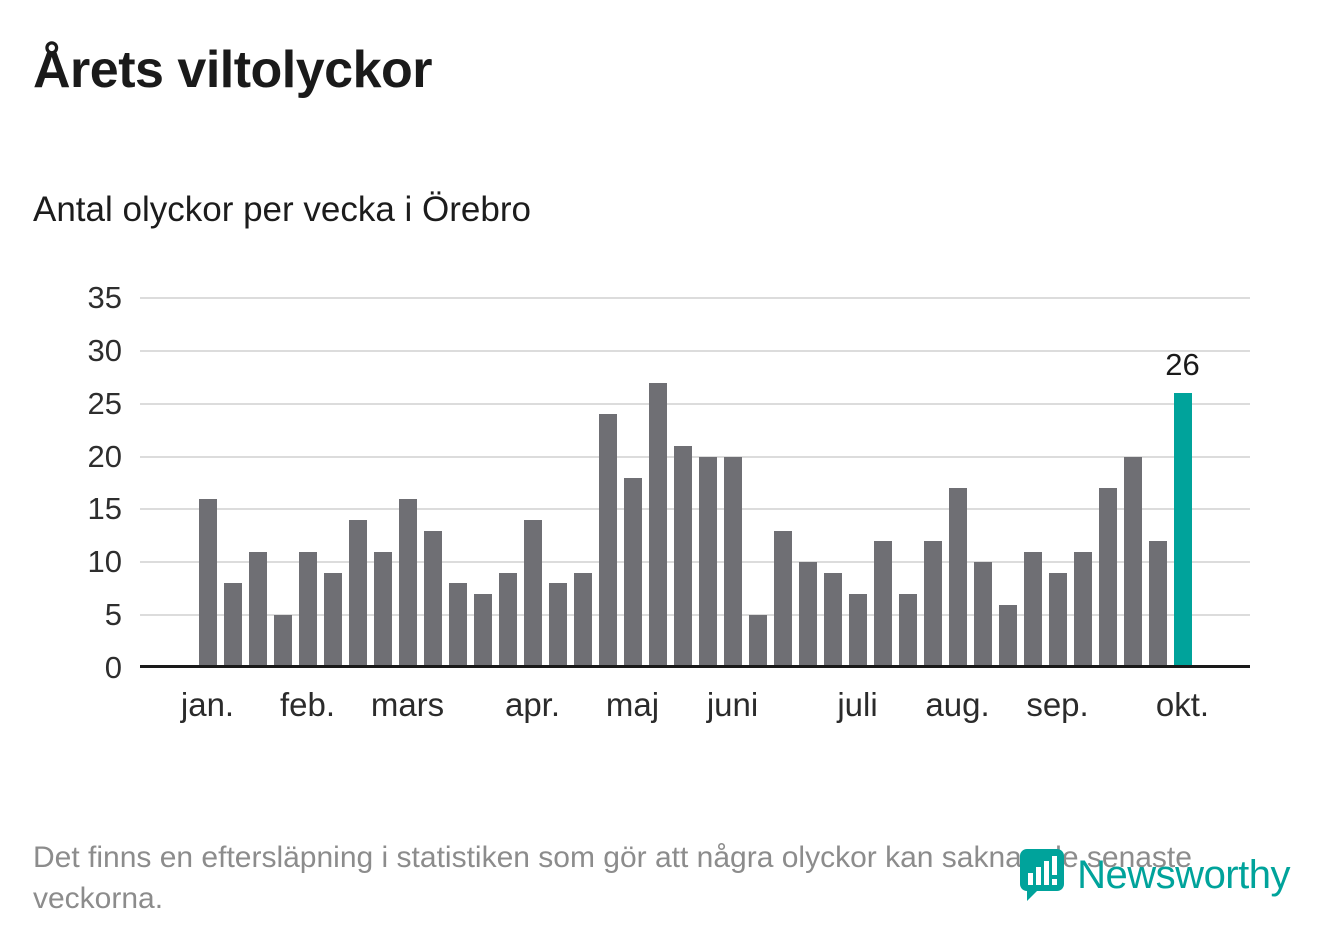  Describe the element at coordinates (532, 704) in the screenshot. I see `x-tick-apr: apr.` at that location.